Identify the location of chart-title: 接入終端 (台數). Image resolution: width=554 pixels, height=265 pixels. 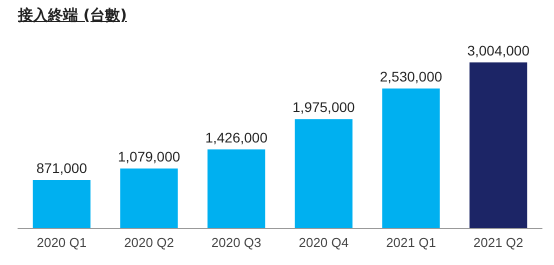
(72, 15).